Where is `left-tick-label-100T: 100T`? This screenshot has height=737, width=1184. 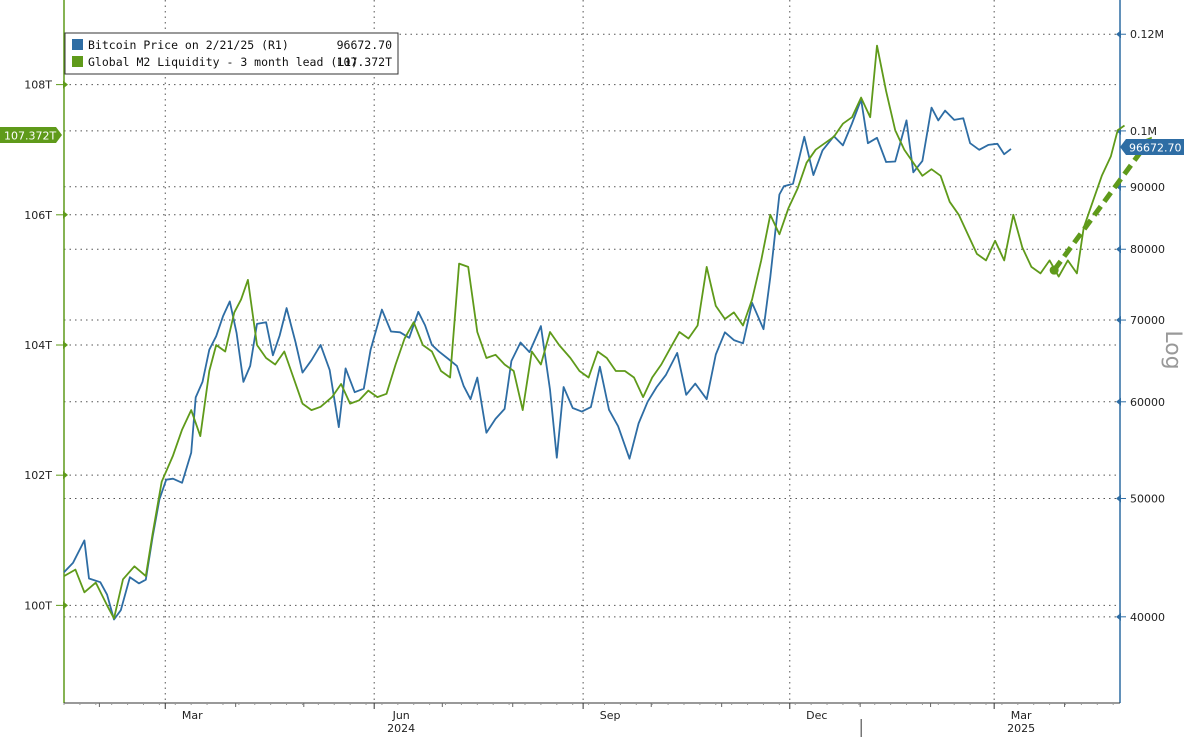
left-tick-label-100T: 100T is located at coordinates (38, 605).